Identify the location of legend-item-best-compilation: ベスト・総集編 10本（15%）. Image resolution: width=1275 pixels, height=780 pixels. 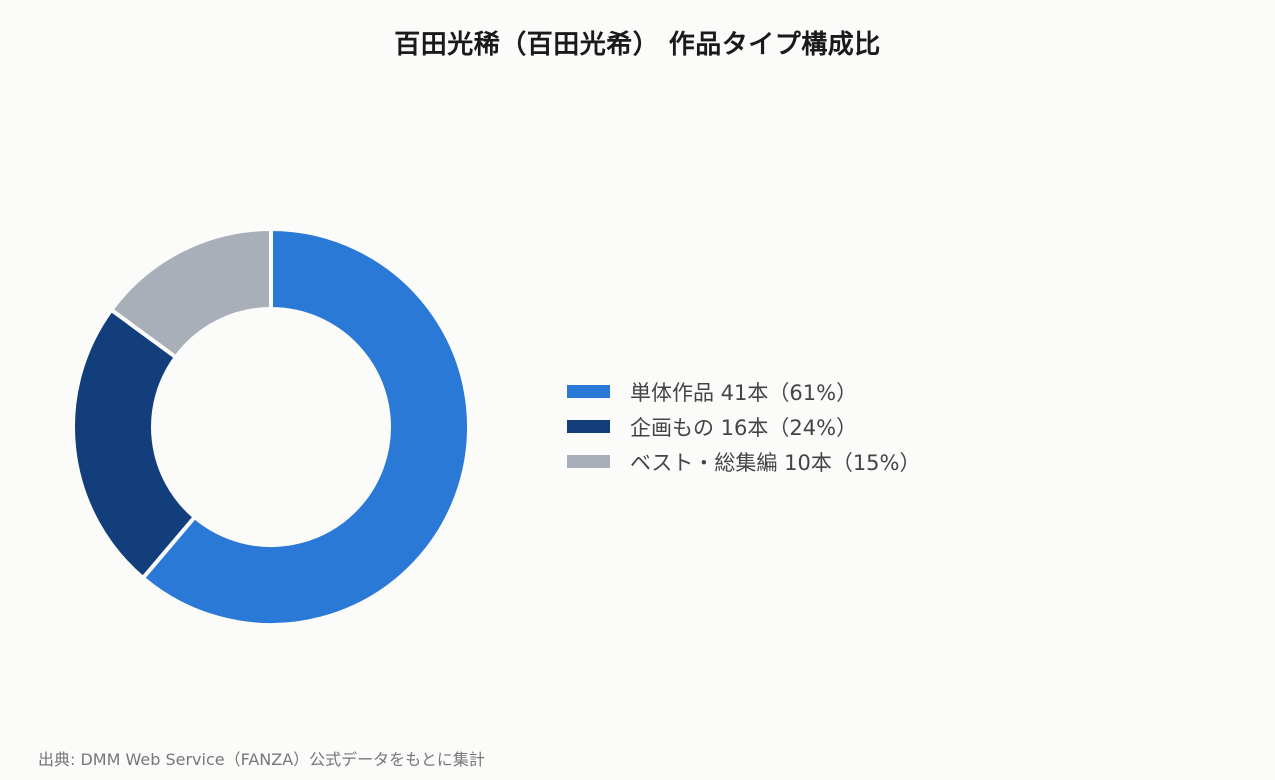
(744, 461).